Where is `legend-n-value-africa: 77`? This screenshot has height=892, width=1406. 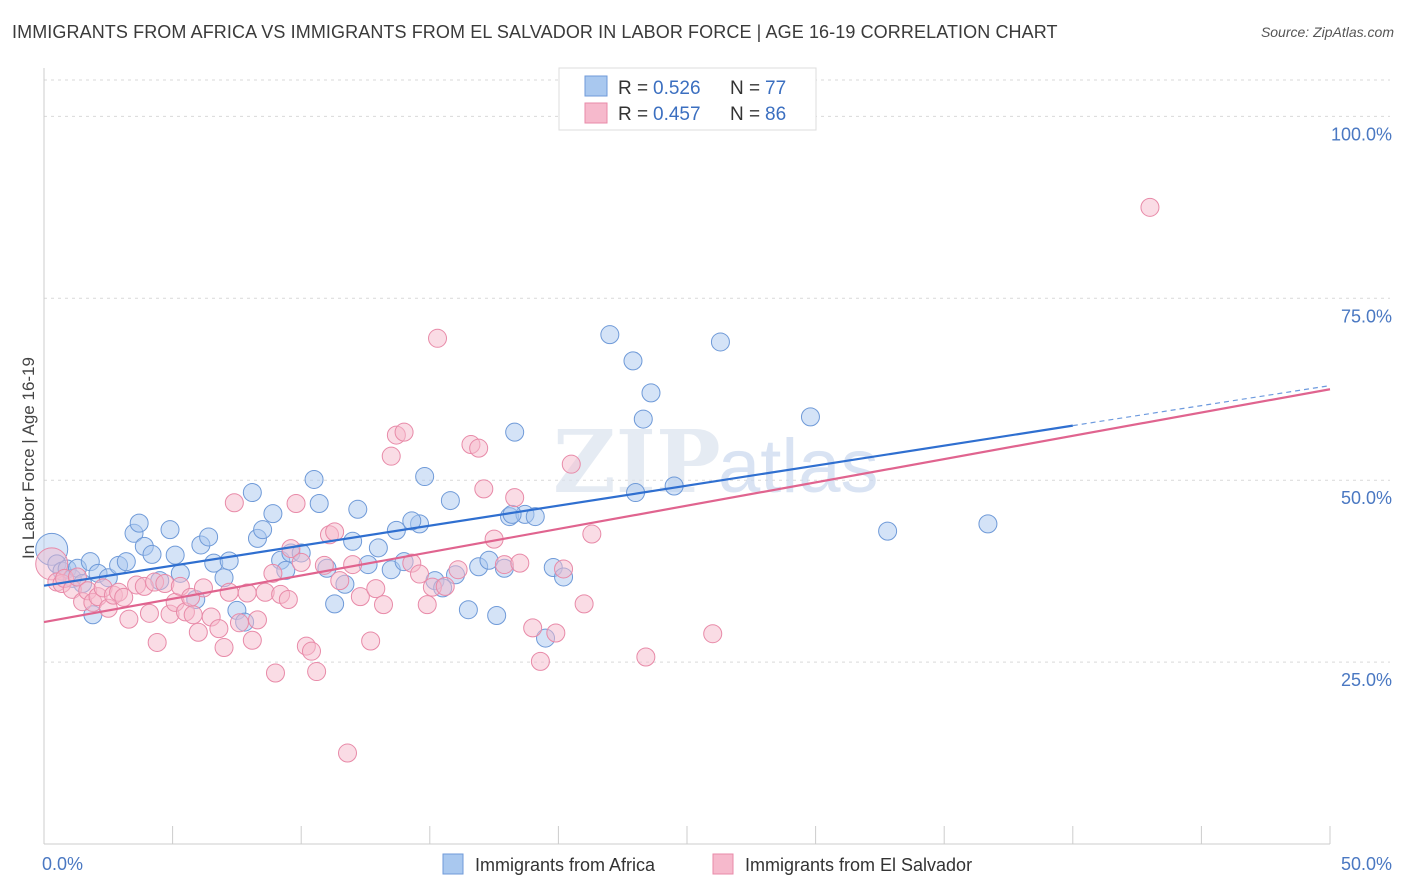 legend-n-value-africa: 77 is located at coordinates (775, 88).